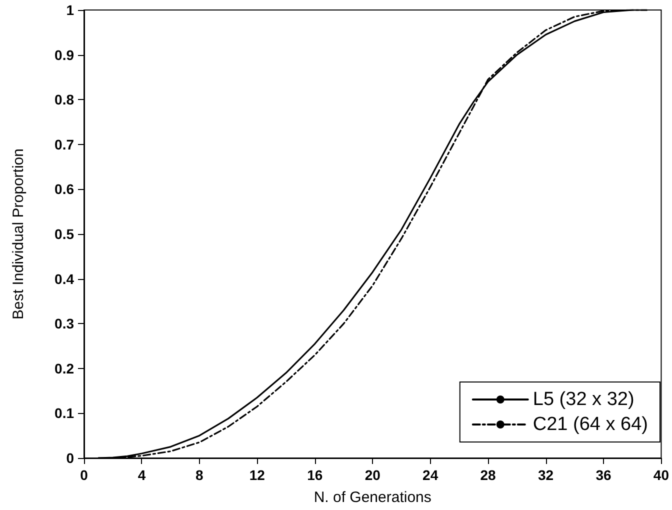  What do you see at coordinates (64, 54) in the screenshot?
I see `y-tick-label: 0.9` at bounding box center [64, 54].